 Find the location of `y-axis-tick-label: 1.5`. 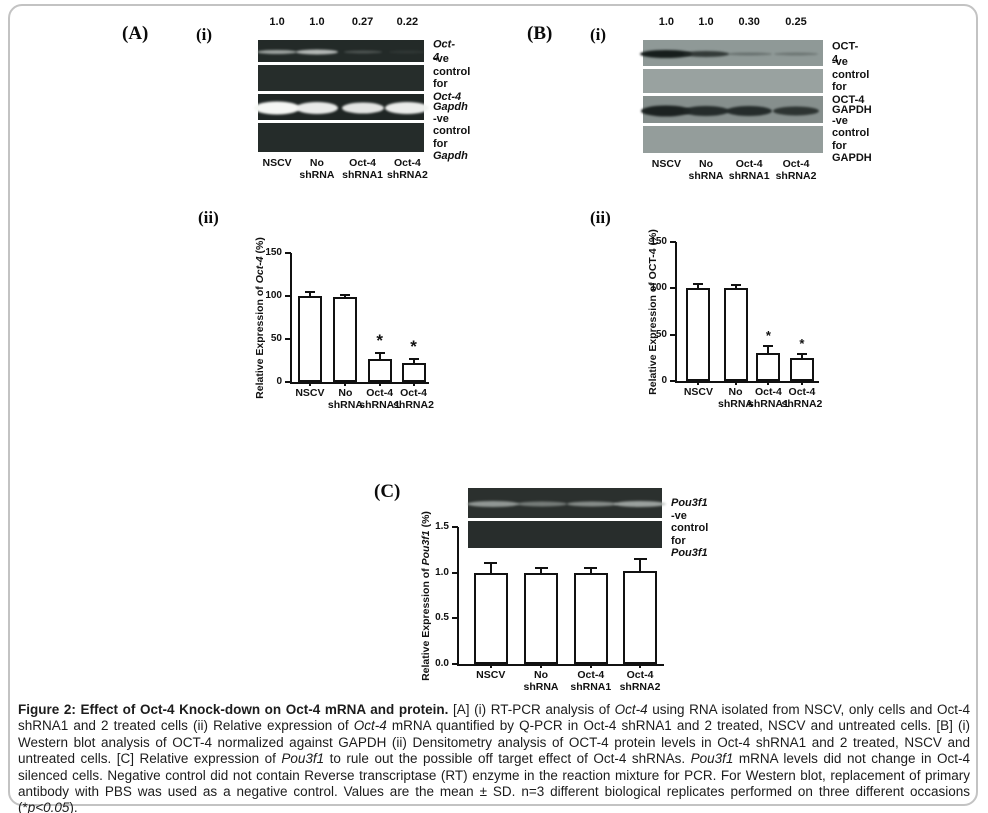

y-axis-tick-label: 1.5 is located at coordinates (442, 526).